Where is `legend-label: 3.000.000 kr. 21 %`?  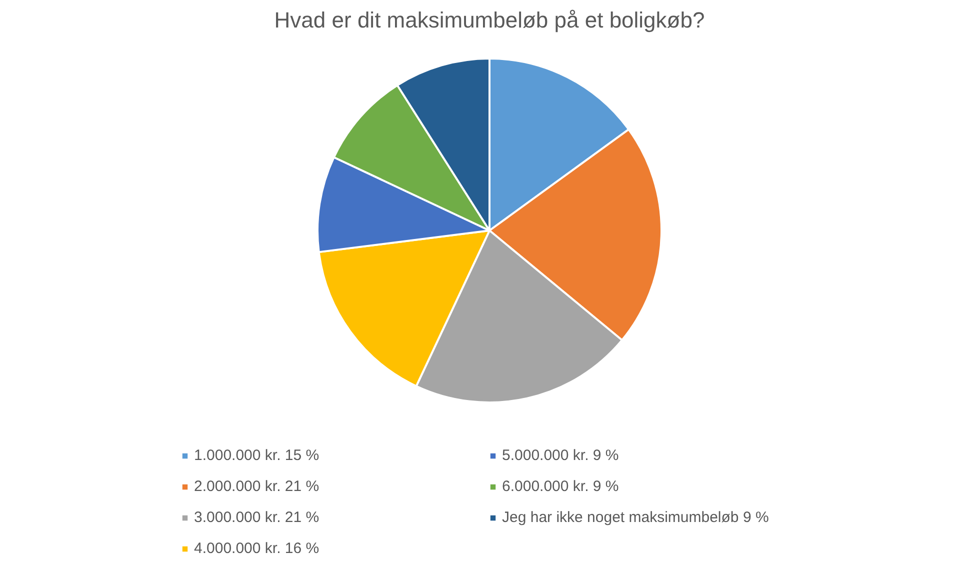
legend-label: 3.000.000 kr. 21 % is located at coordinates (257, 517).